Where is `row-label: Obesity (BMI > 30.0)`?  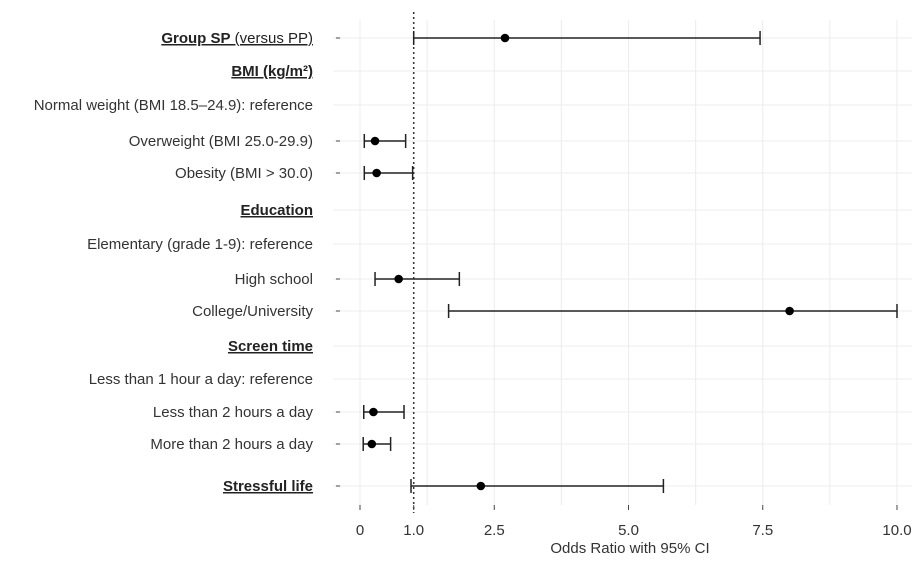 row-label: Obesity (BMI > 30.0) is located at coordinates (244, 173).